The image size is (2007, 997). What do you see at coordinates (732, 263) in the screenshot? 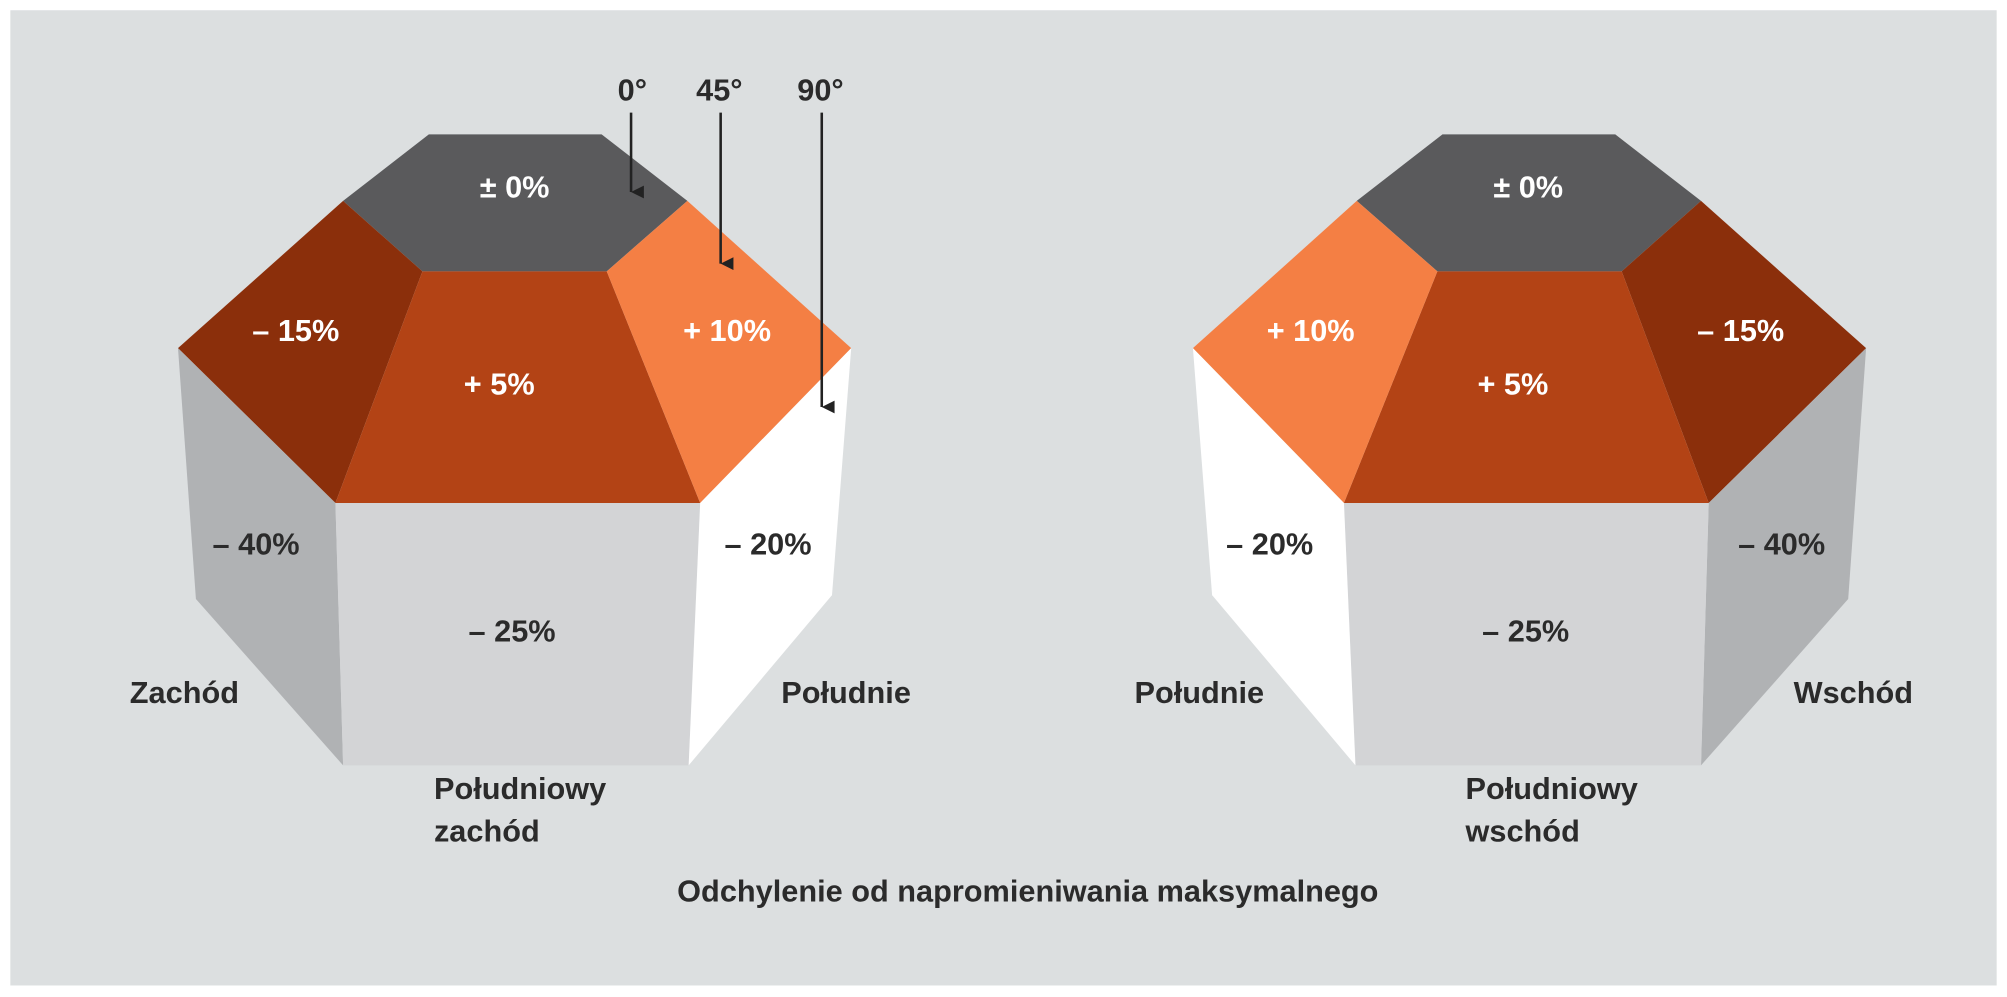
I see `angle-arrows` at bounding box center [732, 263].